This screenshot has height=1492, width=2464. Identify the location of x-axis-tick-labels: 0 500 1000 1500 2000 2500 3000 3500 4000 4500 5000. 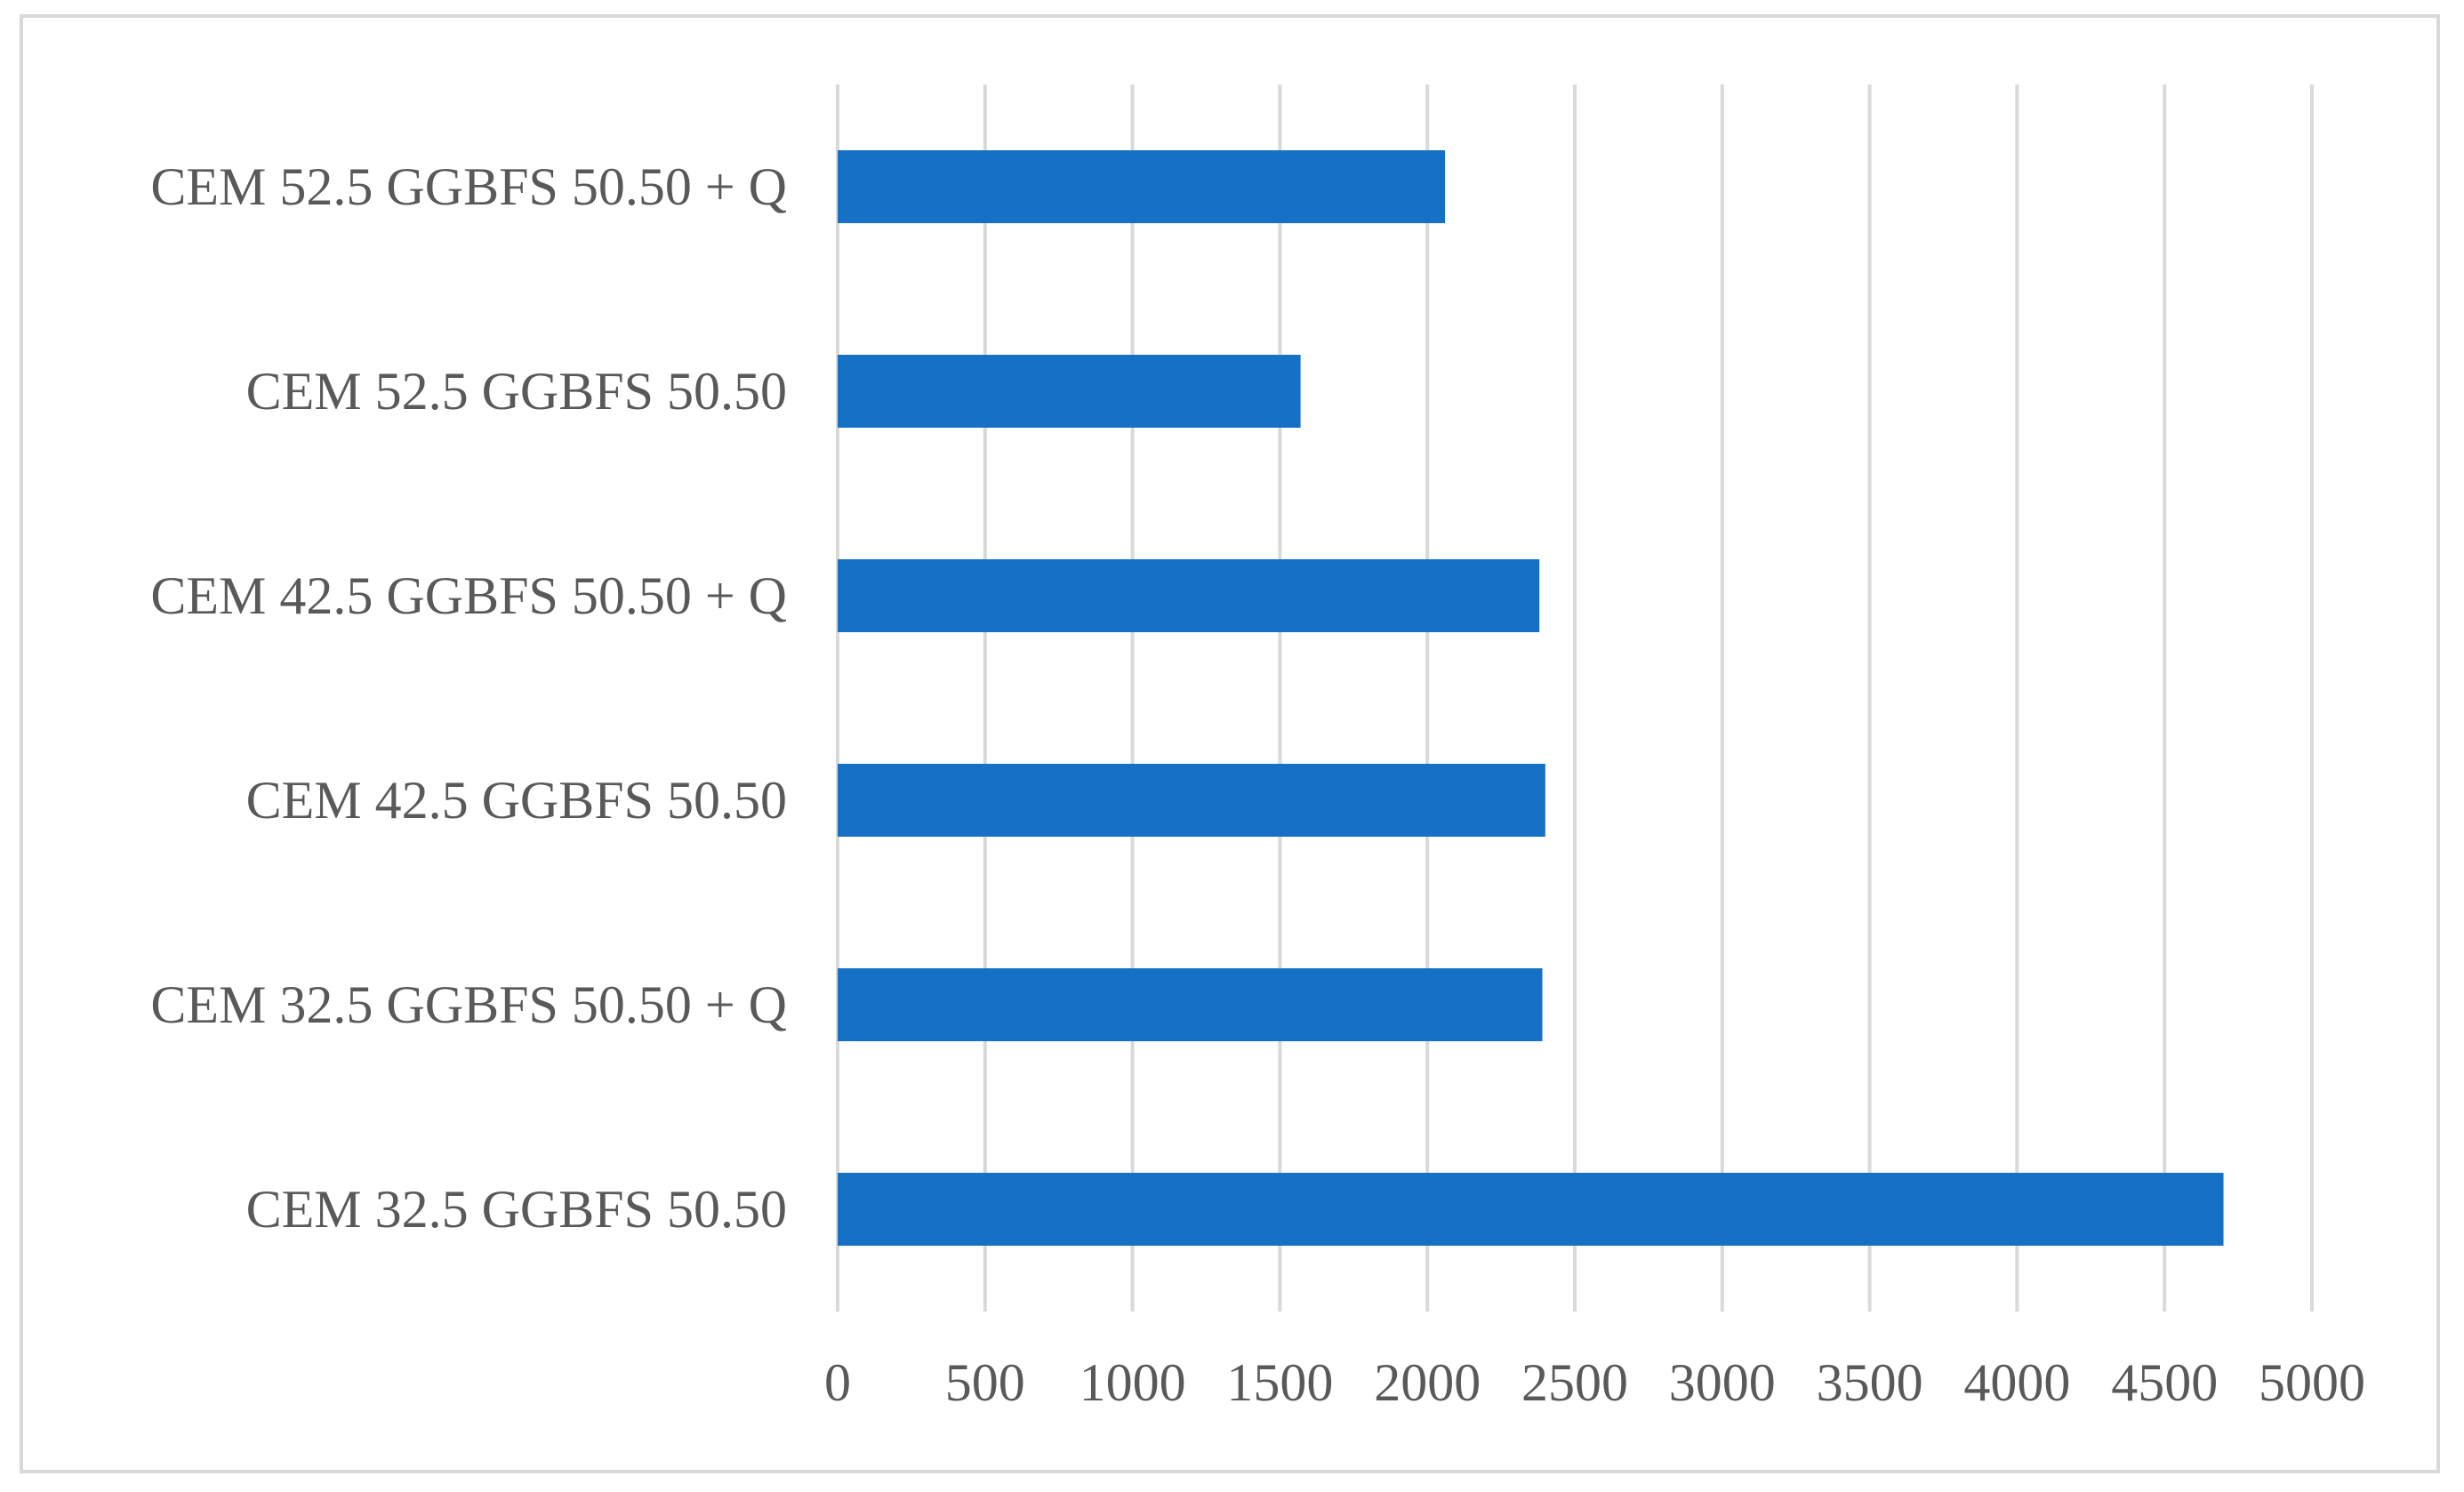
(1594, 1382).